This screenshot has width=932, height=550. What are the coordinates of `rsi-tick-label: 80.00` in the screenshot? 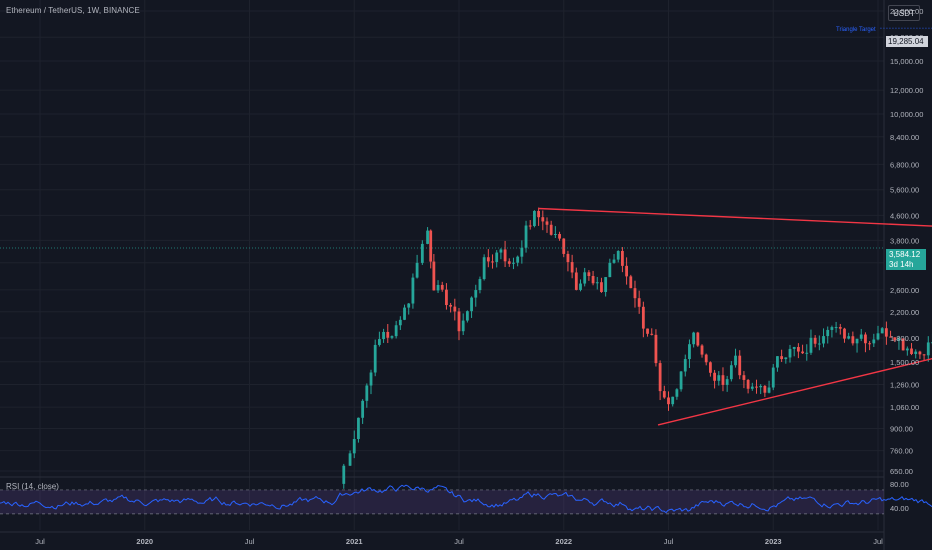 It's located at (899, 484).